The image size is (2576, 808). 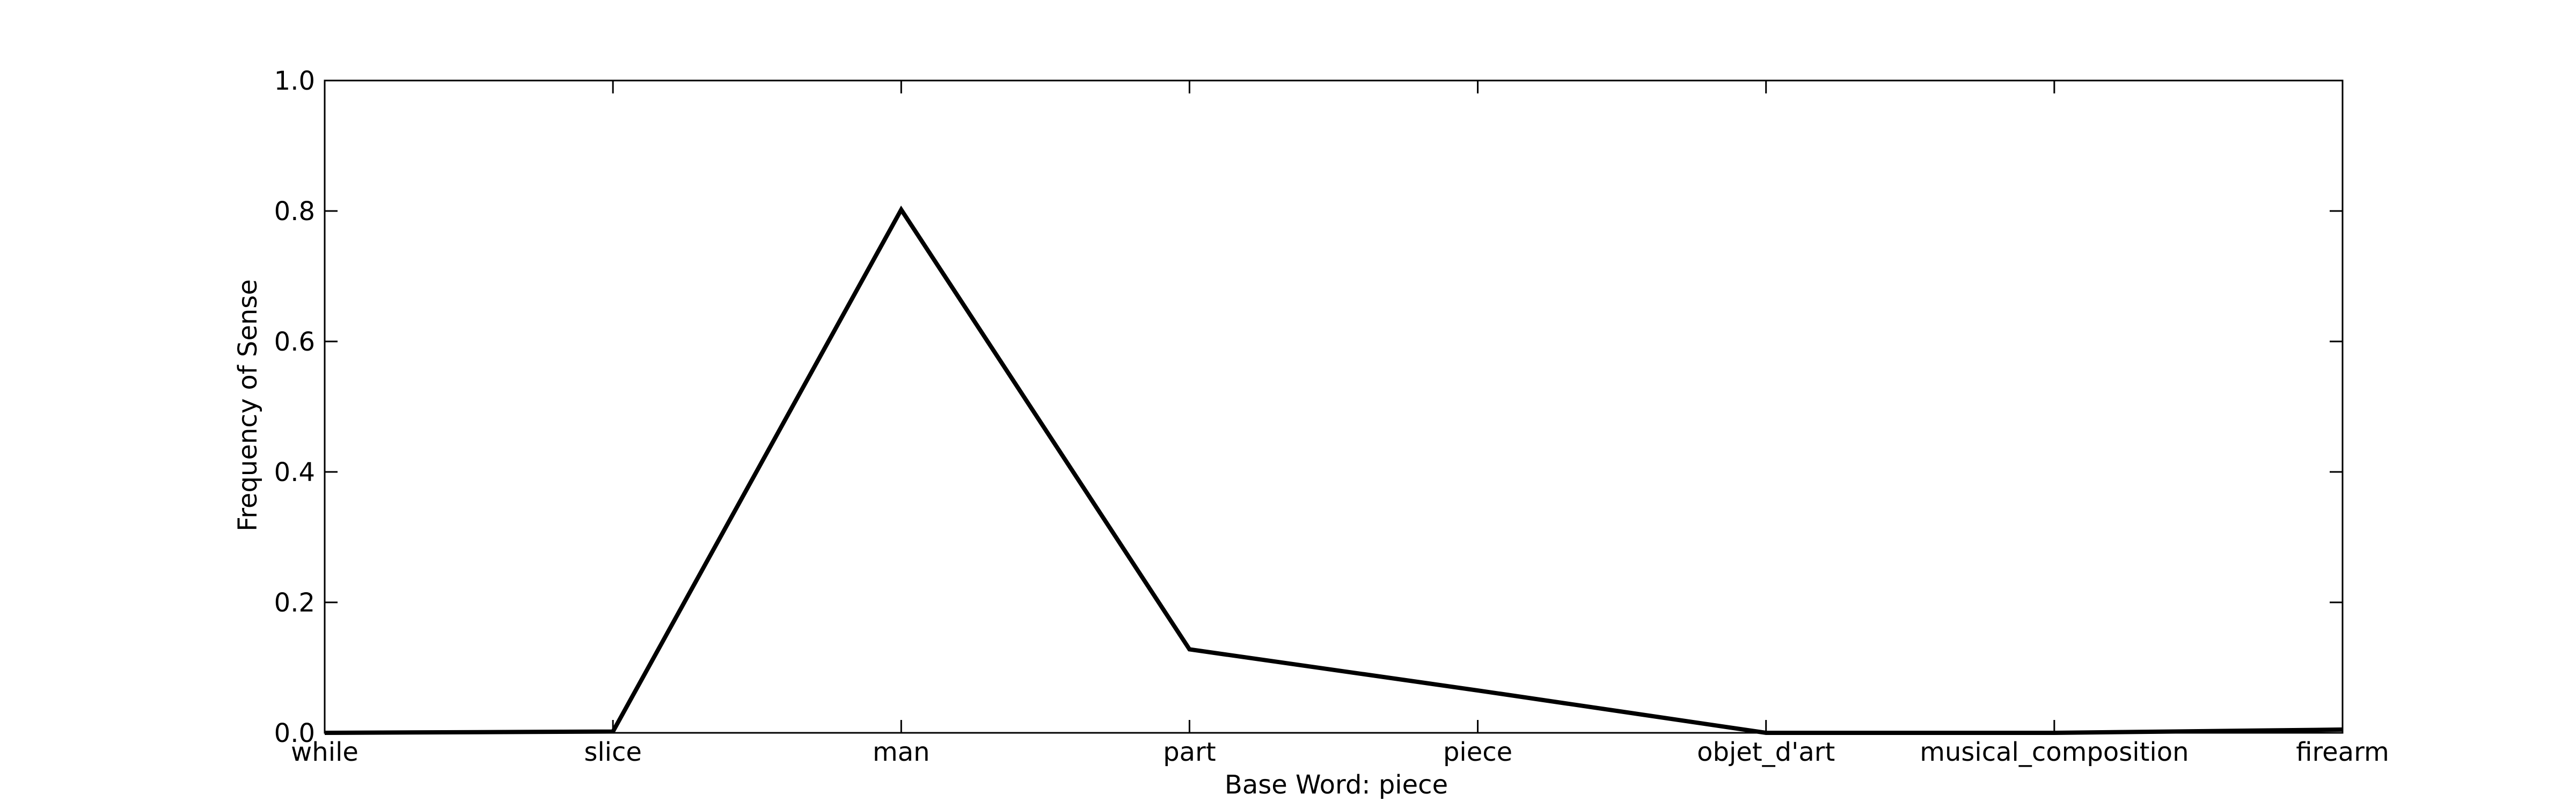 I want to click on x-tick-label: slice, so click(x=613, y=752).